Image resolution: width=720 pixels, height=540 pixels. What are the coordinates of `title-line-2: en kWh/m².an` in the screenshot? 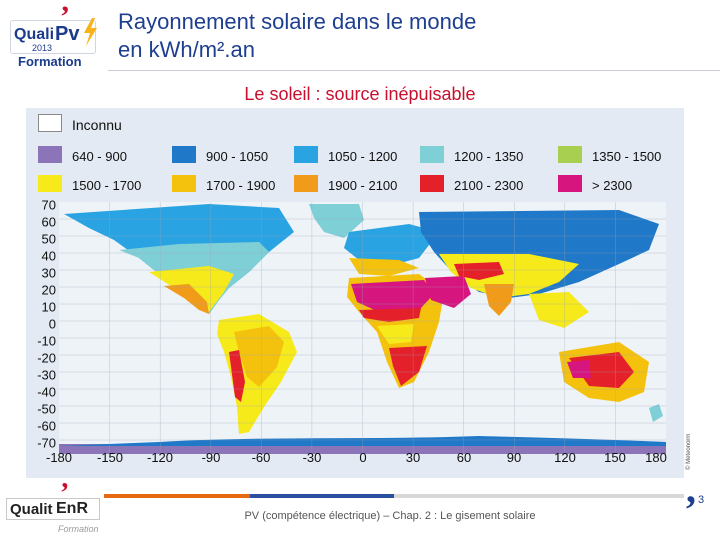 It's located at (186, 49).